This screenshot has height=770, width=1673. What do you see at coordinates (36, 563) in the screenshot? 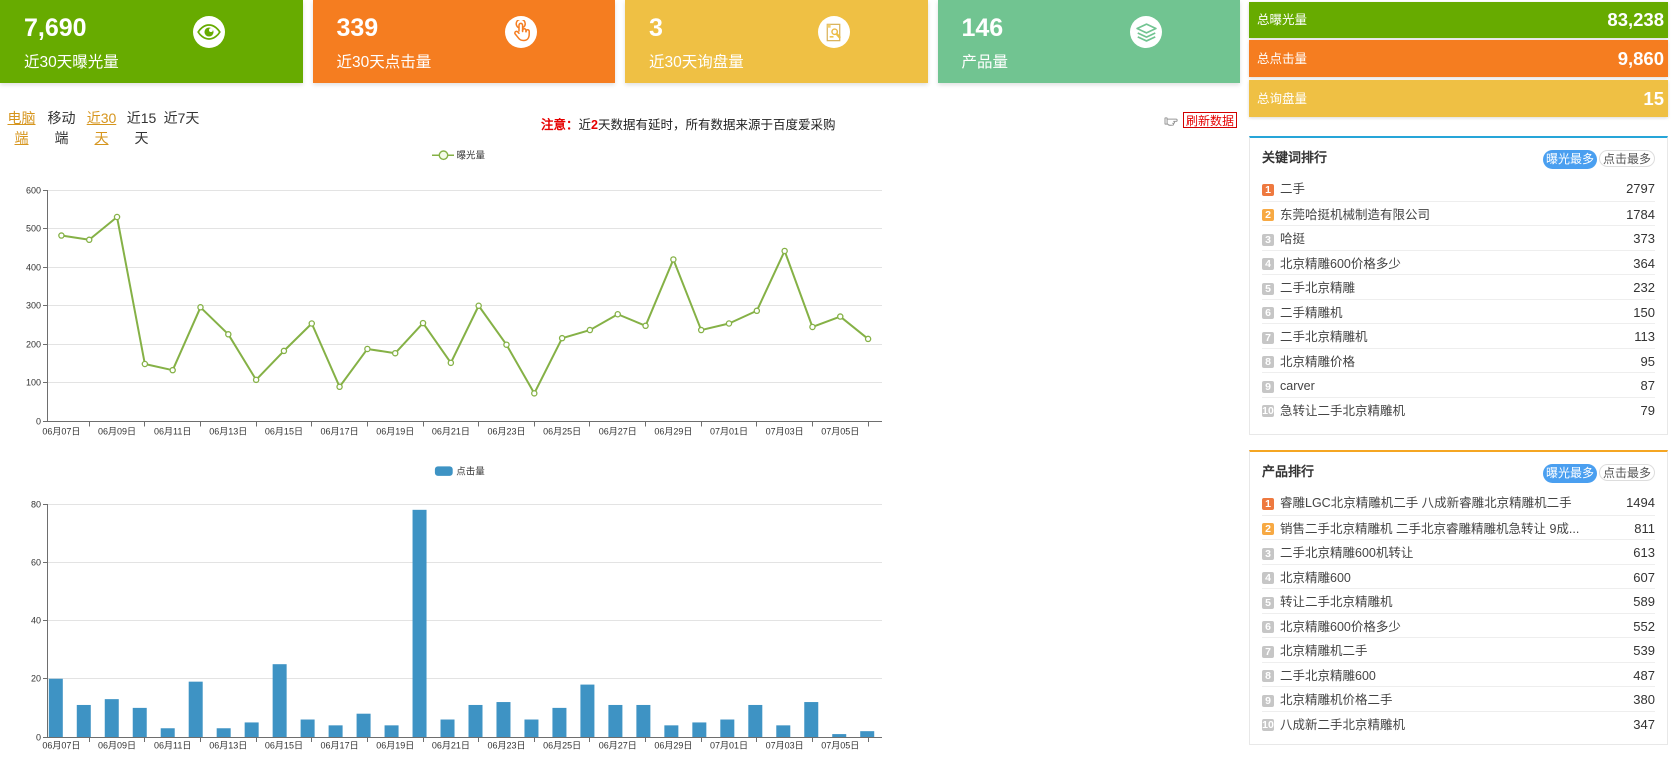
I see `svg-text: 60` at bounding box center [36, 563].